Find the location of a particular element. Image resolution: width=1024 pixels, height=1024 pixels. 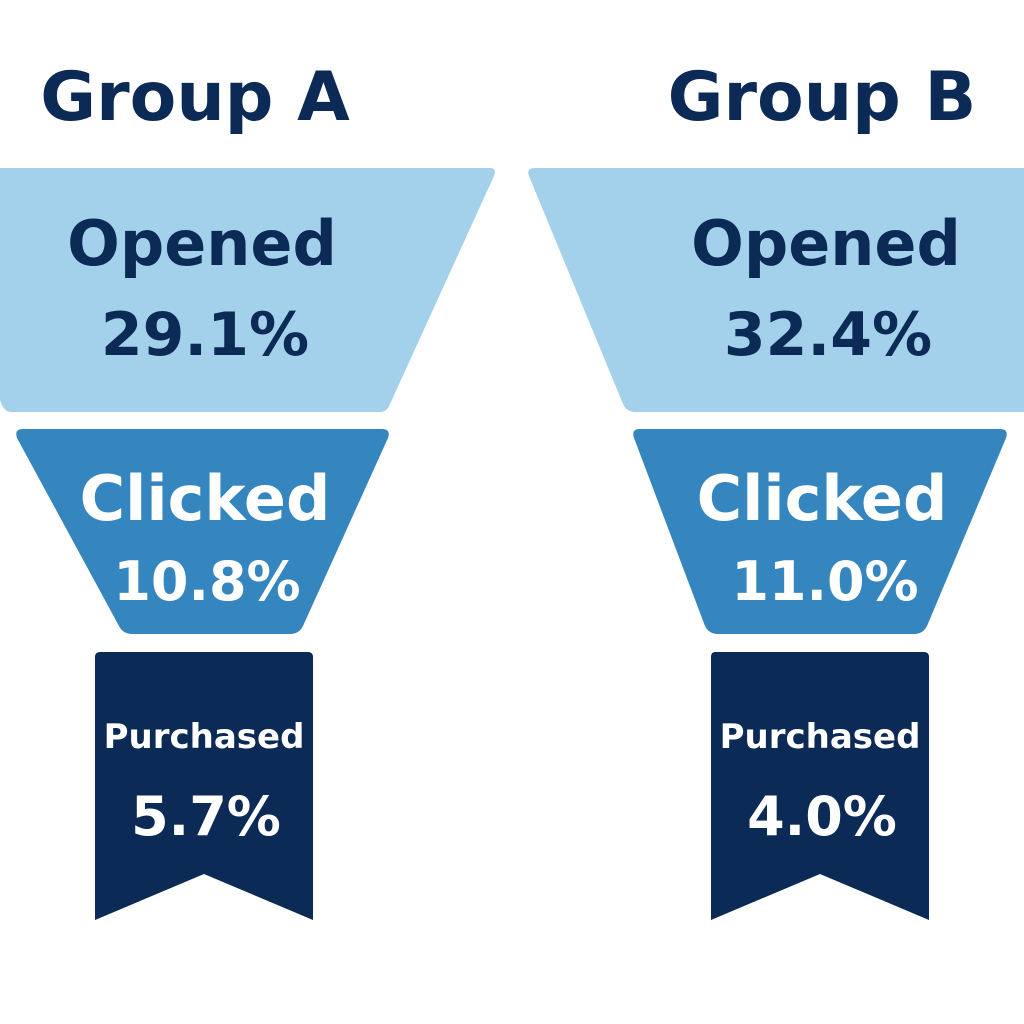

group-a-purchased-segment is located at coordinates (204, 786).